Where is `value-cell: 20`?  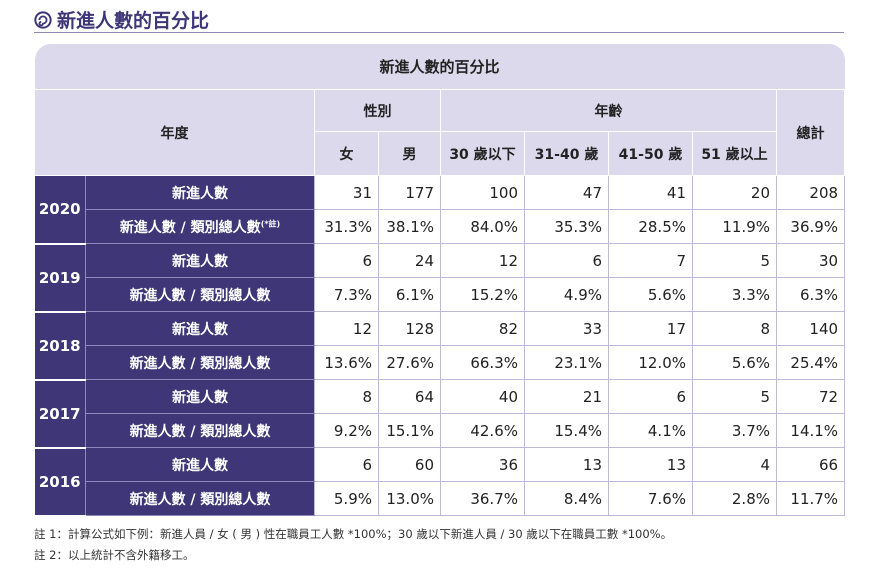 value-cell: 20 is located at coordinates (734, 192).